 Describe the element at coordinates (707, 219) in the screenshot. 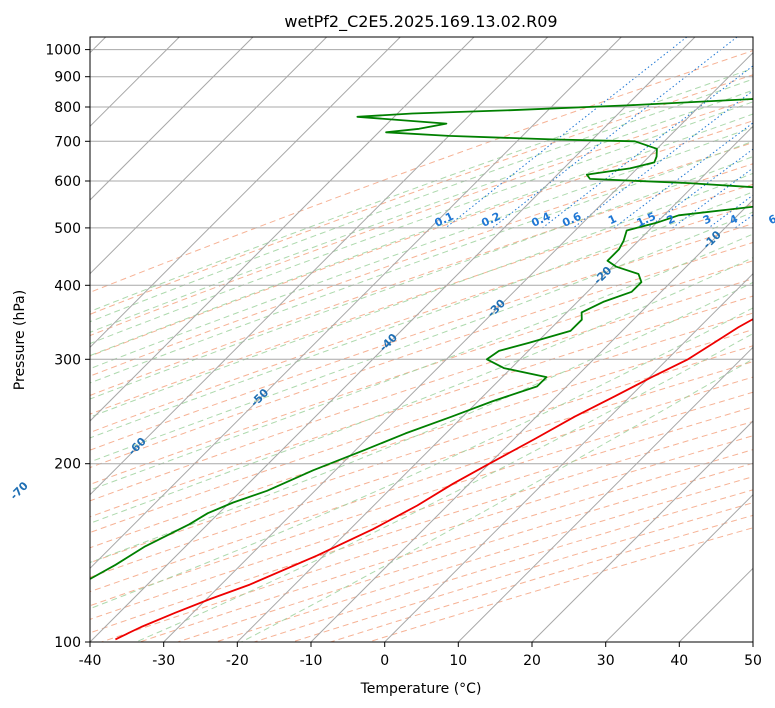

I see `mixing-ratio-label: 3` at that location.